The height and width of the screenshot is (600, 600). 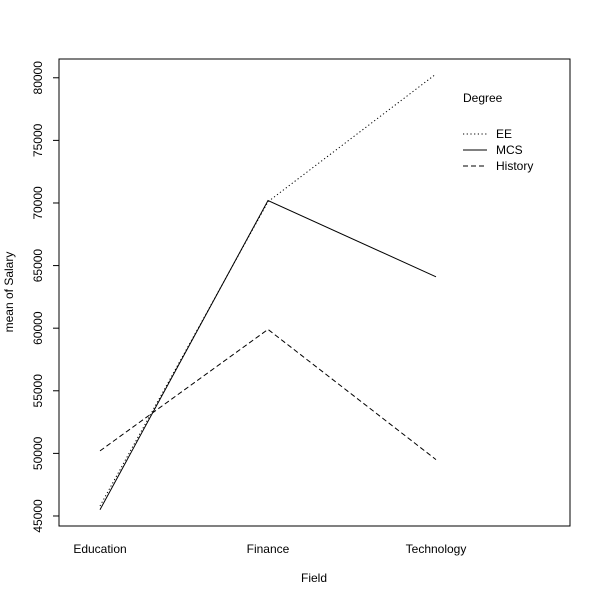 I want to click on y-tick-label: 75000, so click(x=38, y=140).